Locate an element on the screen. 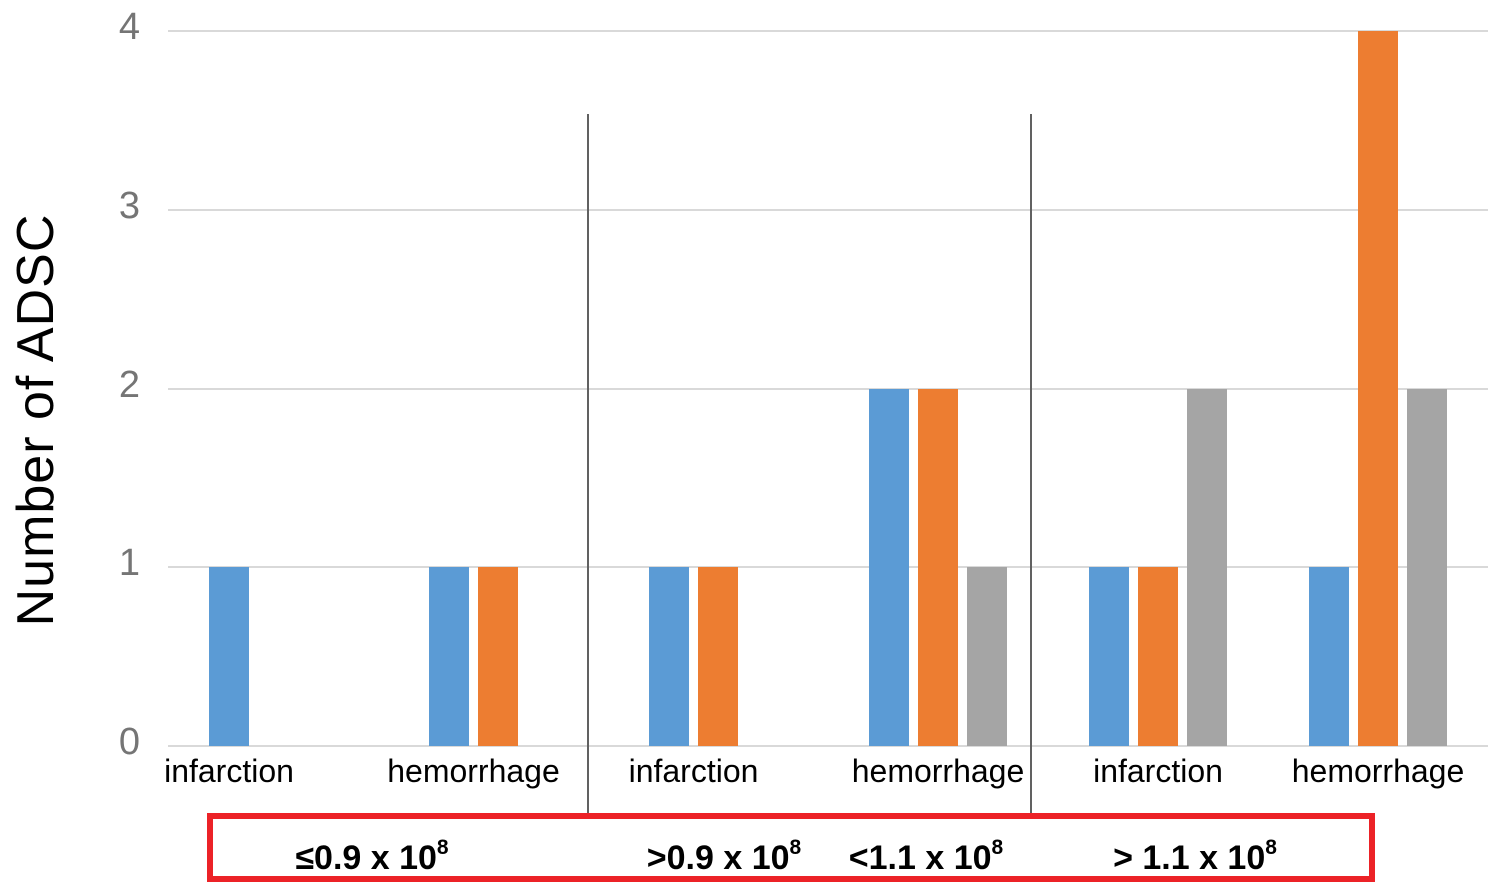 This screenshot has height=888, width=1500. dose-label-4: > 1.1 x 108 is located at coordinates (1195, 850).